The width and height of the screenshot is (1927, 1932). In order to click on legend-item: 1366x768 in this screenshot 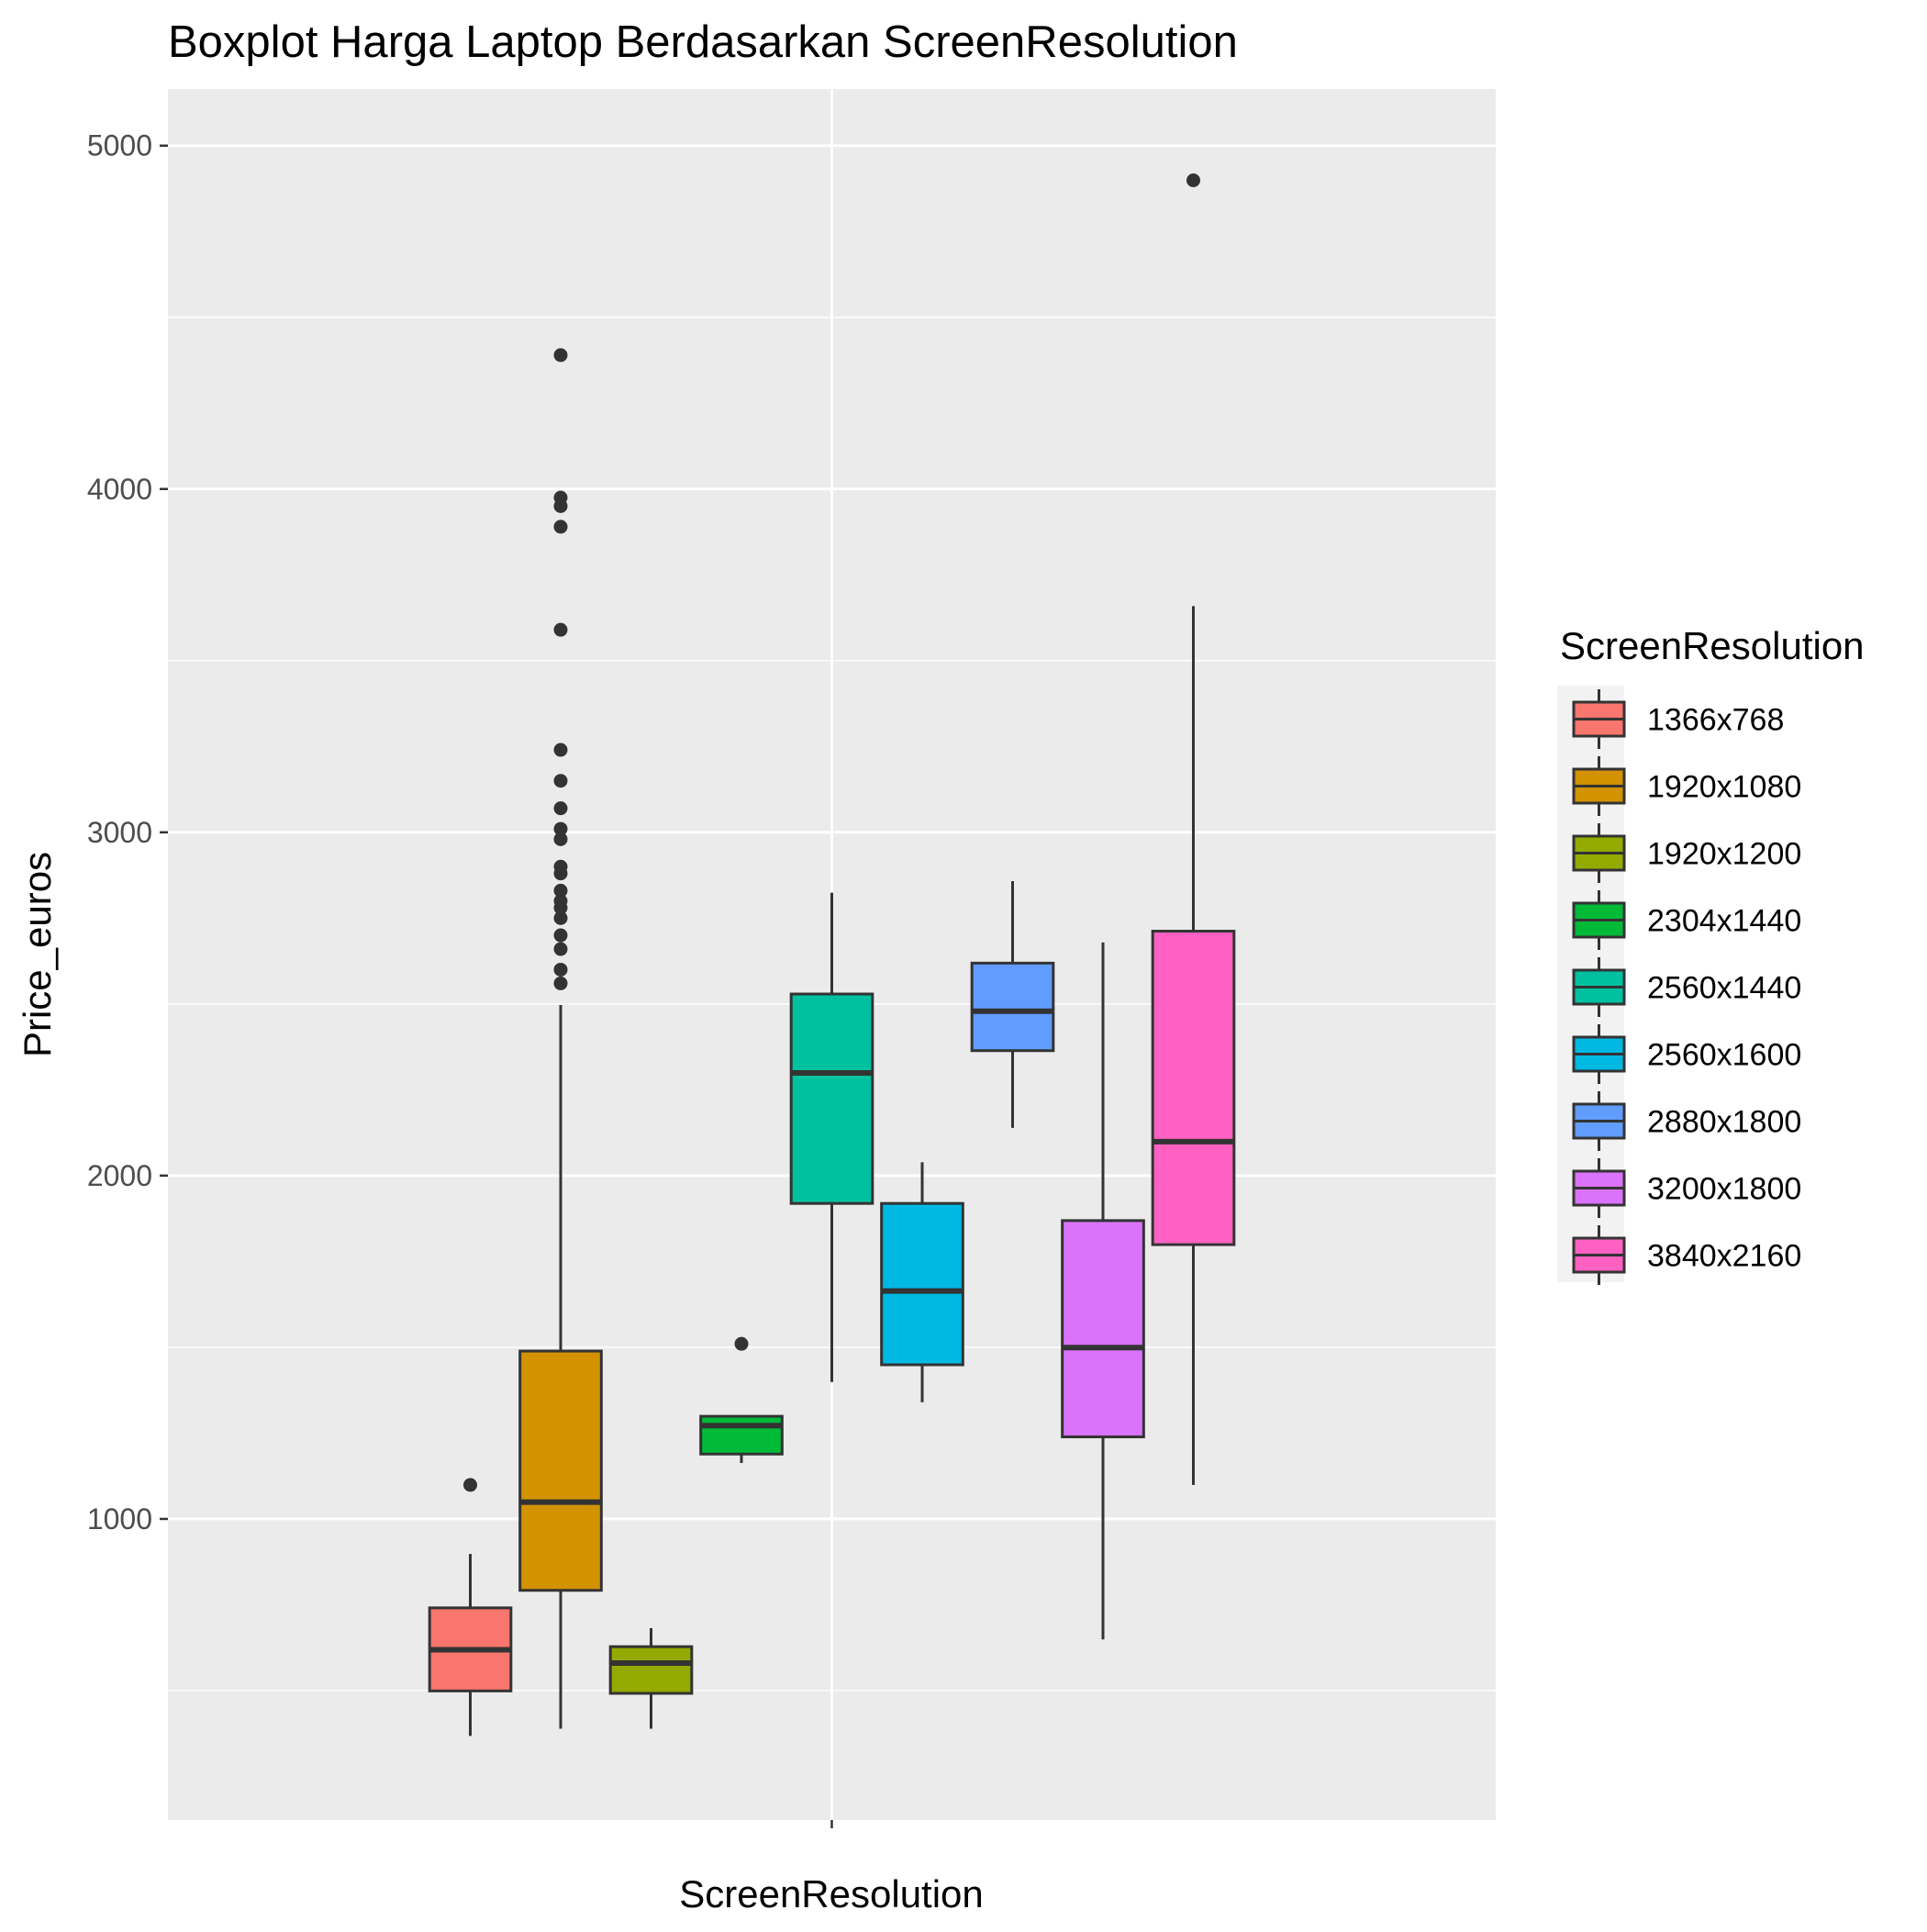, I will do `click(1678, 719)`.